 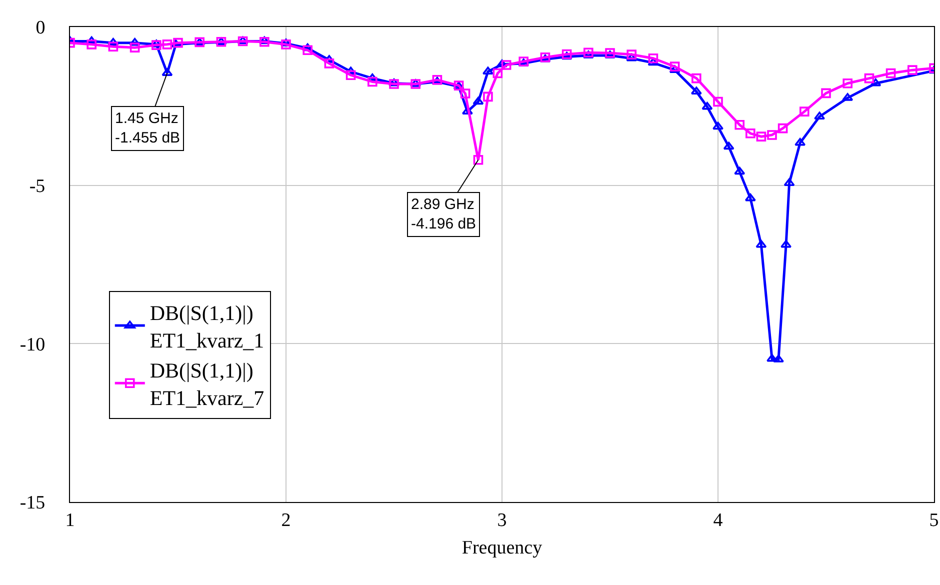 I want to click on legend-label: DB(|S(1,1)|) ET1_kvarz_1, so click(x=207, y=326).